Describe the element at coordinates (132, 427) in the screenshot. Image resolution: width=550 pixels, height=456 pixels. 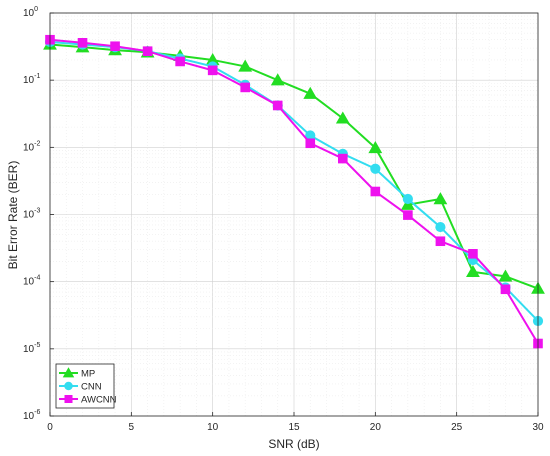
I see `x-tick-label: 5` at that location.